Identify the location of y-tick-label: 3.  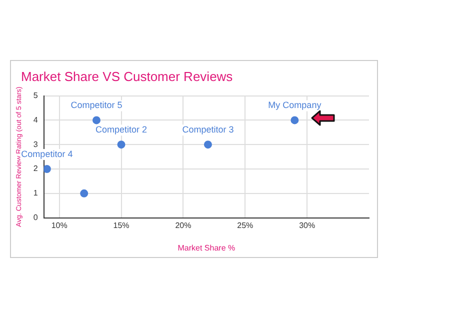
(35, 144).